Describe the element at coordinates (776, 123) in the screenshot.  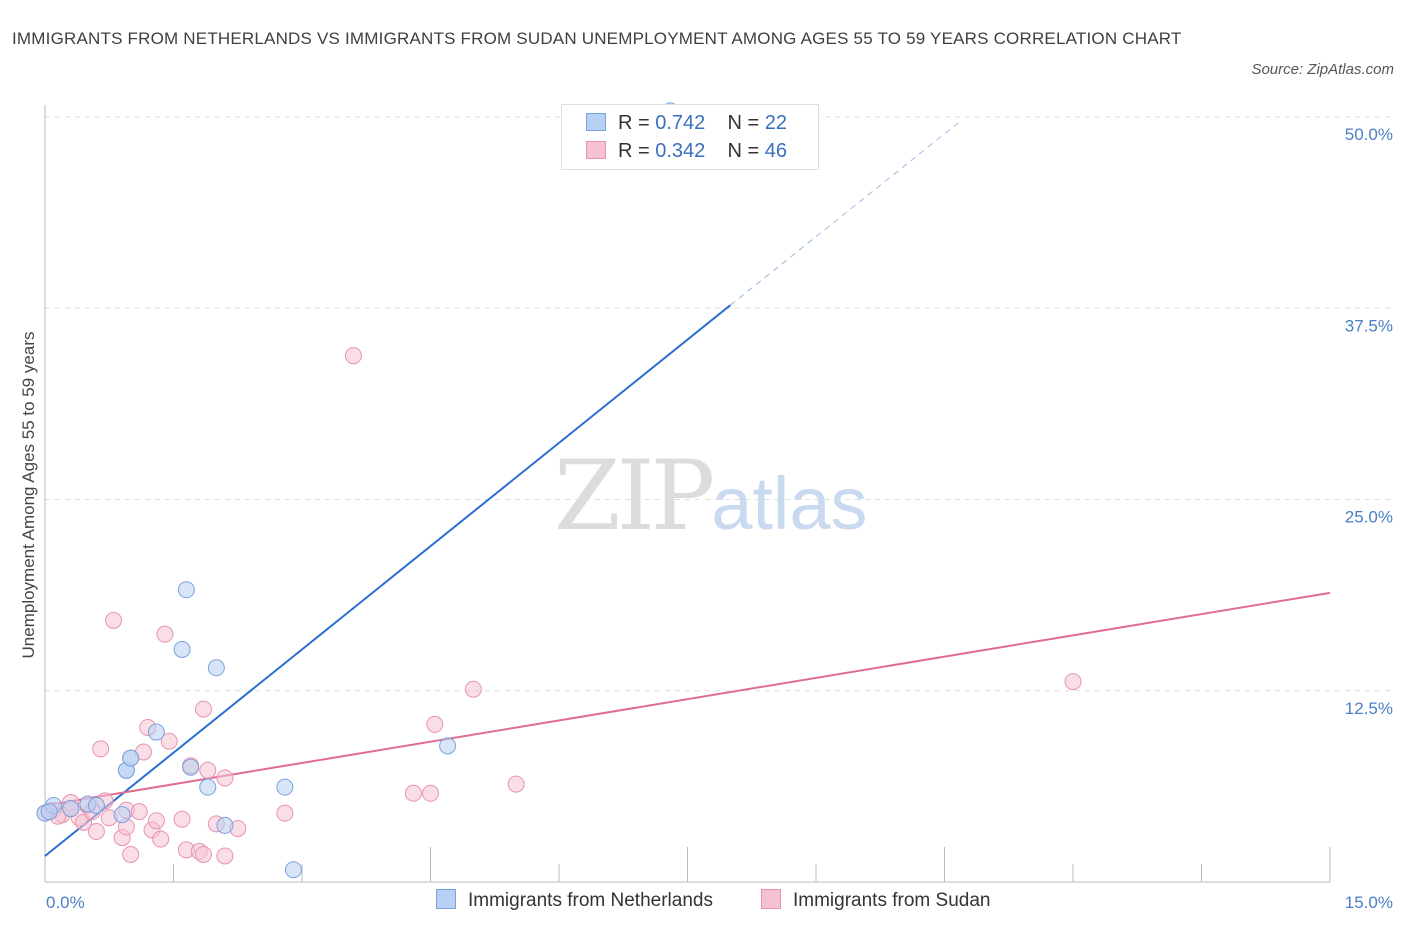
I see `netherlands-n-value: 22` at that location.